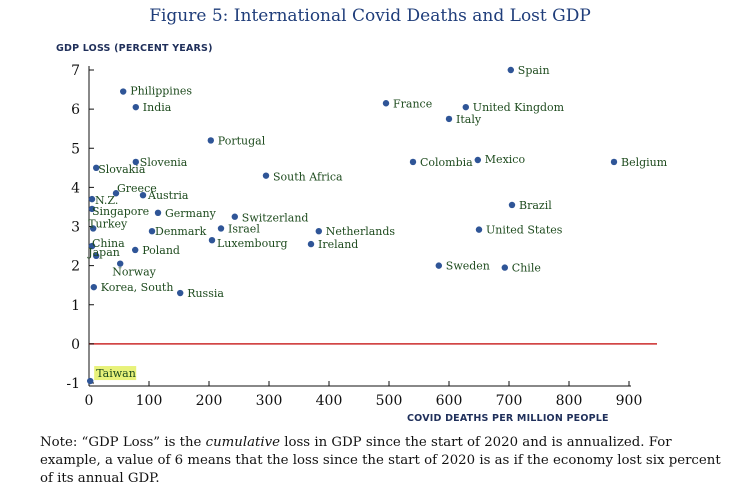  What do you see at coordinates (469, 119) in the screenshot?
I see `point-label: Italy` at bounding box center [469, 119].